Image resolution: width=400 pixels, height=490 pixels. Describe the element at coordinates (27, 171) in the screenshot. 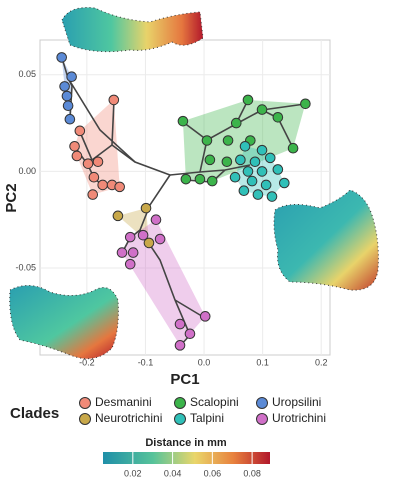

I see `y-tick-label: 0.00` at that location.